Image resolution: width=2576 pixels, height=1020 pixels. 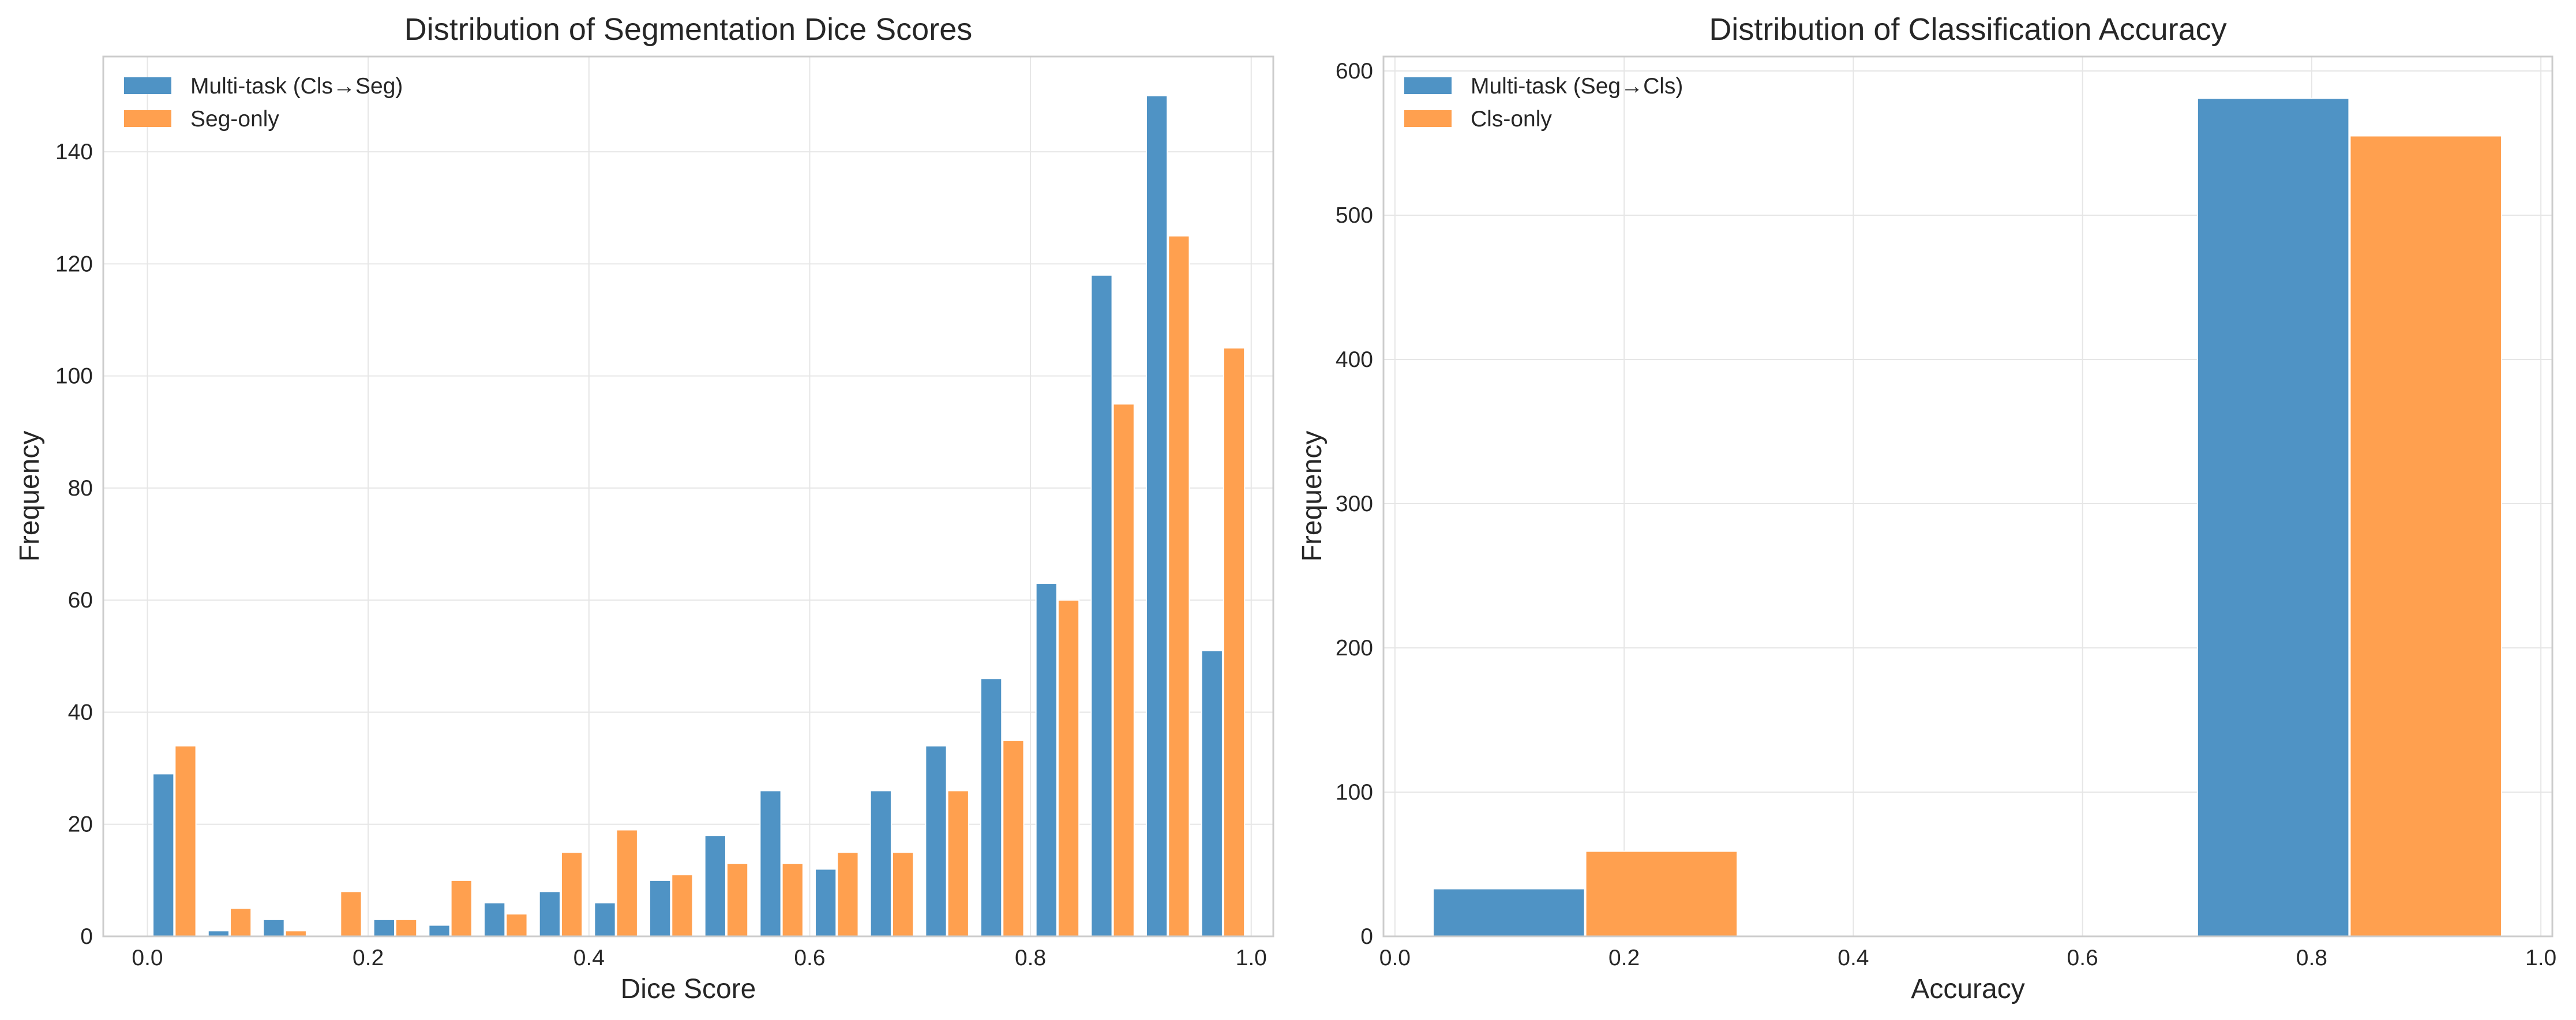 What do you see at coordinates (74, 264) in the screenshot?
I see `y-tick-label: 120` at bounding box center [74, 264].